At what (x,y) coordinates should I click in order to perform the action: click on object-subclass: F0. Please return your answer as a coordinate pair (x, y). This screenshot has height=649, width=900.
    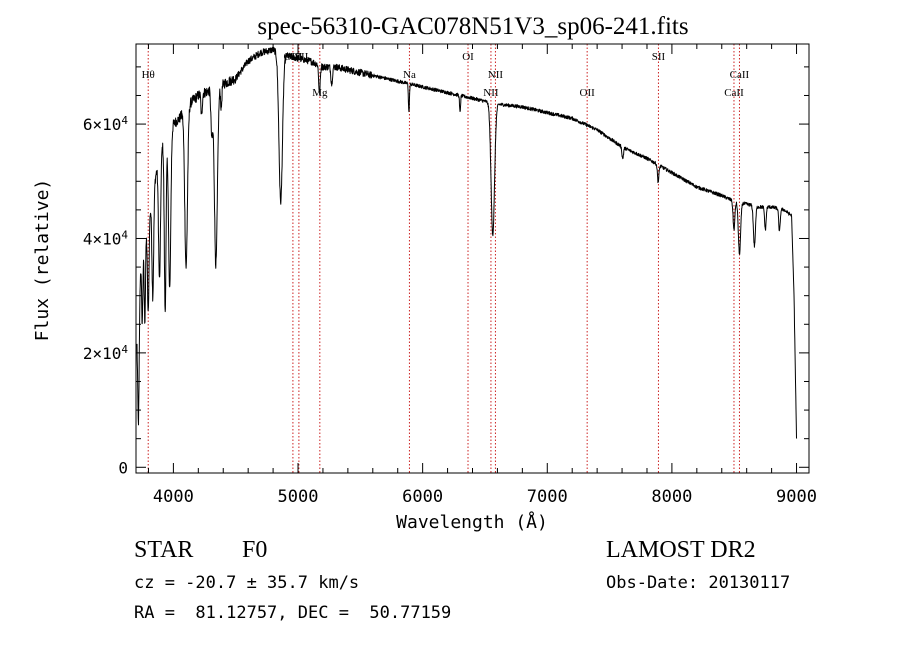
    Looking at the image, I should click on (255, 550).